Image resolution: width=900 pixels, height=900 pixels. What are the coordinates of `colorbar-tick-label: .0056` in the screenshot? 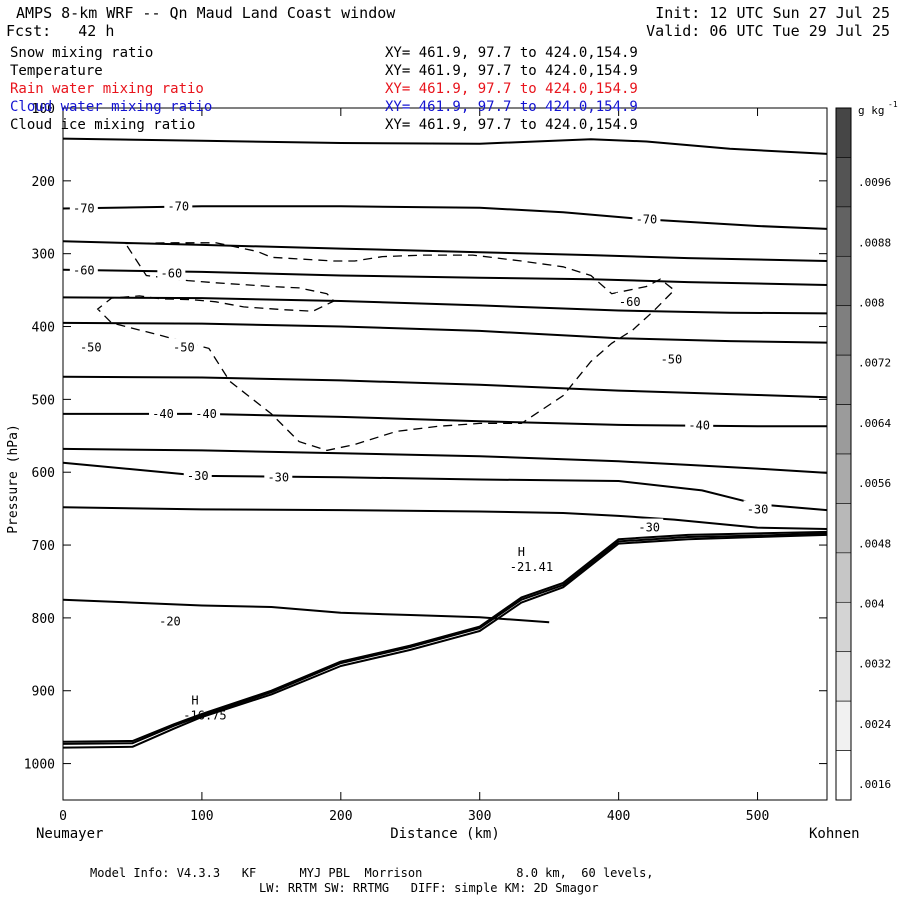 It's located at (874, 483).